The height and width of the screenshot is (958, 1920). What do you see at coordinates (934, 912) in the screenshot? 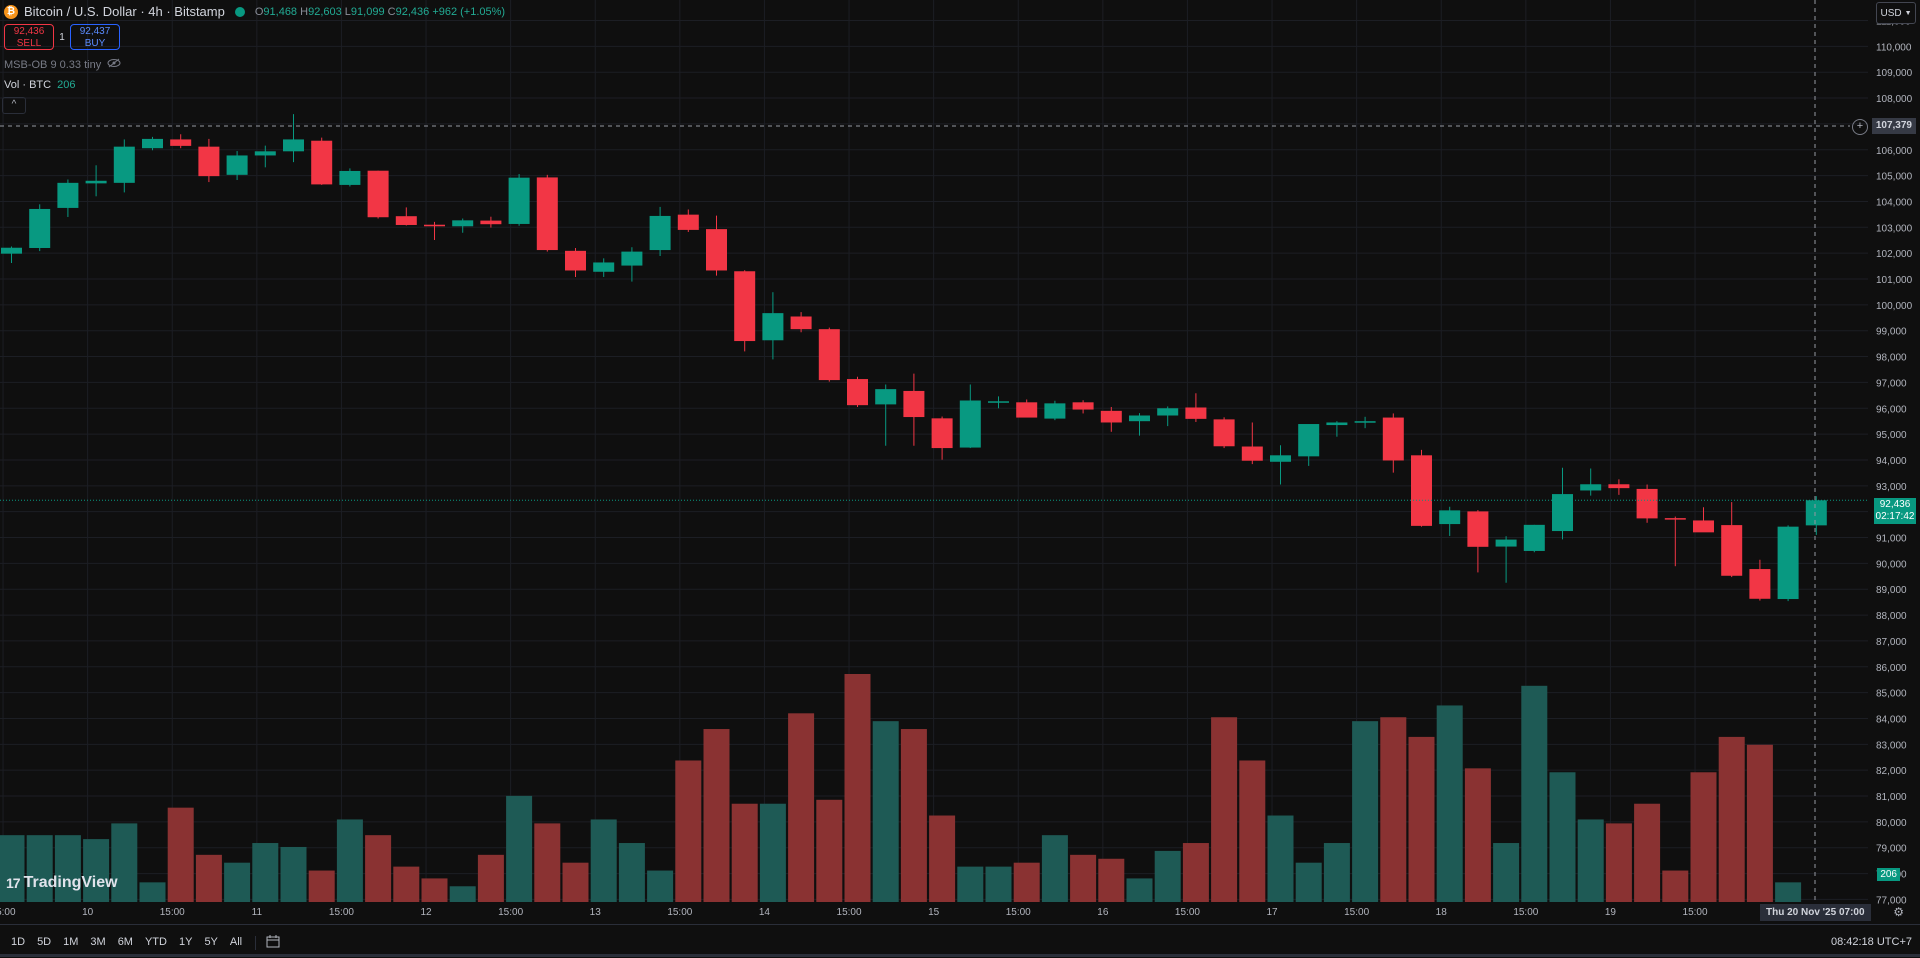
I see `time-tick-label: 15` at bounding box center [934, 912].